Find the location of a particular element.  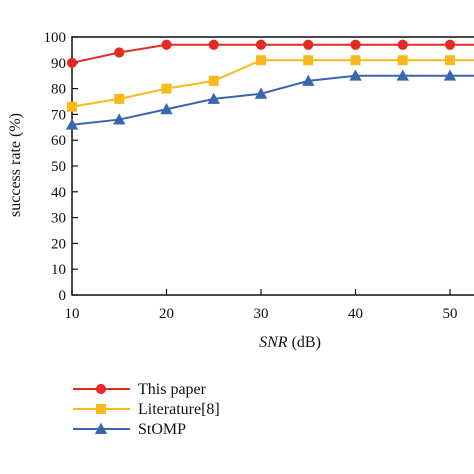

legend-item: This paper is located at coordinates (140, 389).